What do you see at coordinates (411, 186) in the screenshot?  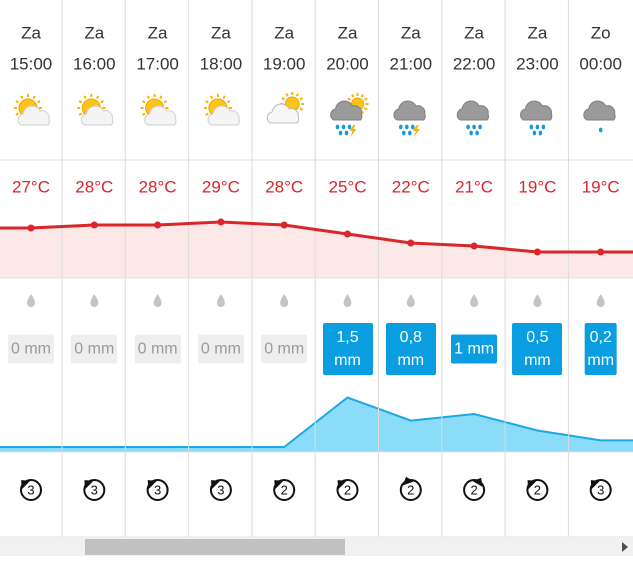 I see `temperature-label: 22°C` at bounding box center [411, 186].